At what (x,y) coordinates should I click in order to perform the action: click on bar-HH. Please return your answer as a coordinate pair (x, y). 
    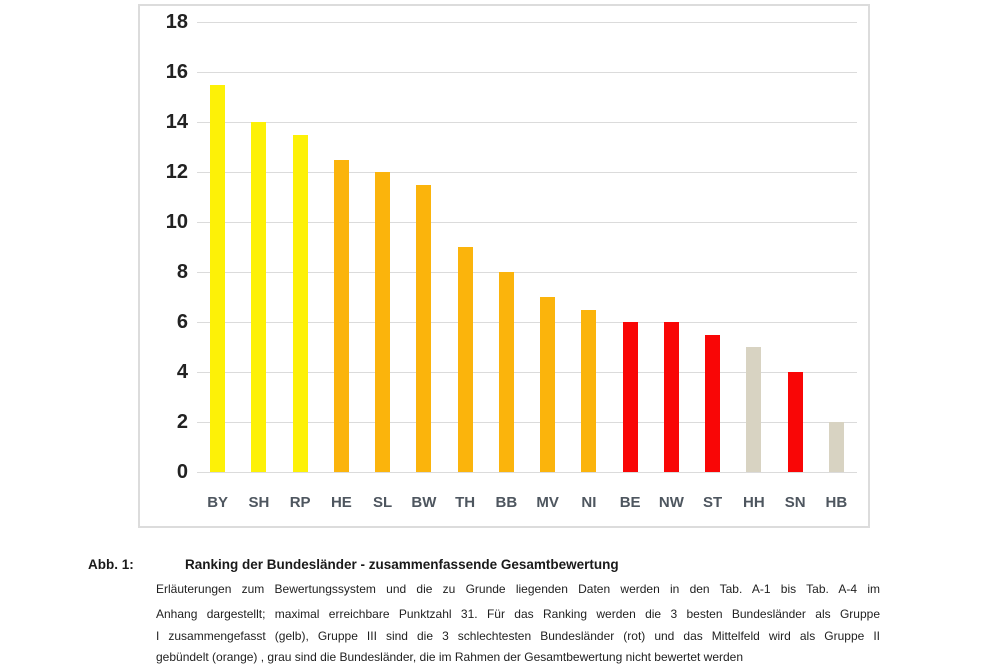
    Looking at the image, I should click on (754, 409).